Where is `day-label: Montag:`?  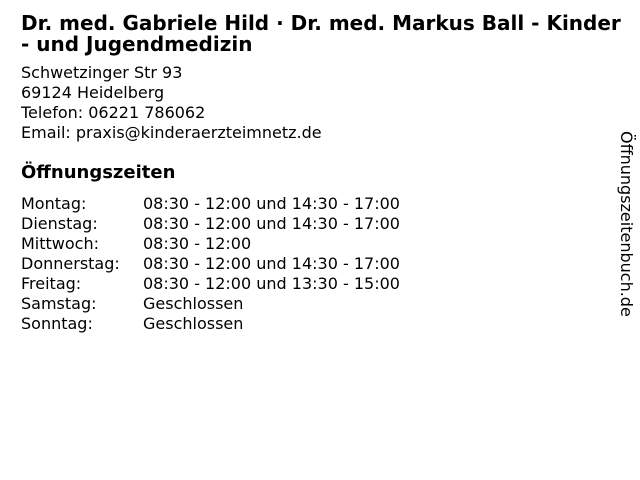
day-label: Montag: is located at coordinates (54, 203).